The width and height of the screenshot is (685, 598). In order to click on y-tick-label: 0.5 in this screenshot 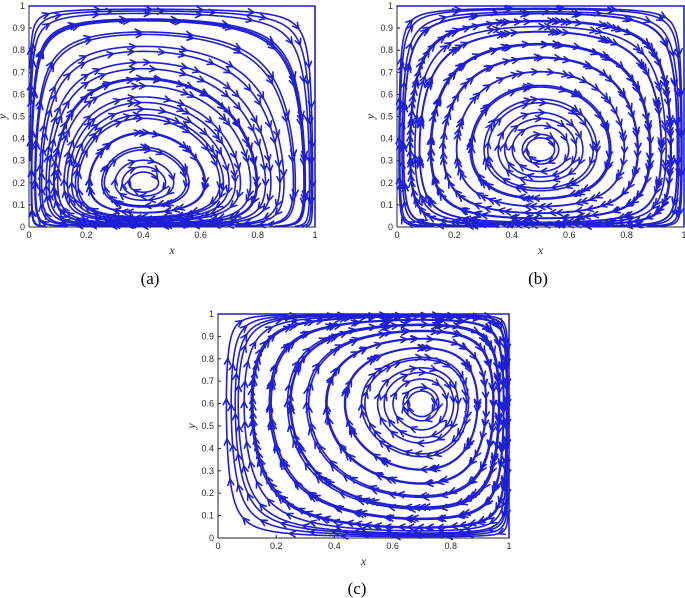, I will do `click(18, 117)`.